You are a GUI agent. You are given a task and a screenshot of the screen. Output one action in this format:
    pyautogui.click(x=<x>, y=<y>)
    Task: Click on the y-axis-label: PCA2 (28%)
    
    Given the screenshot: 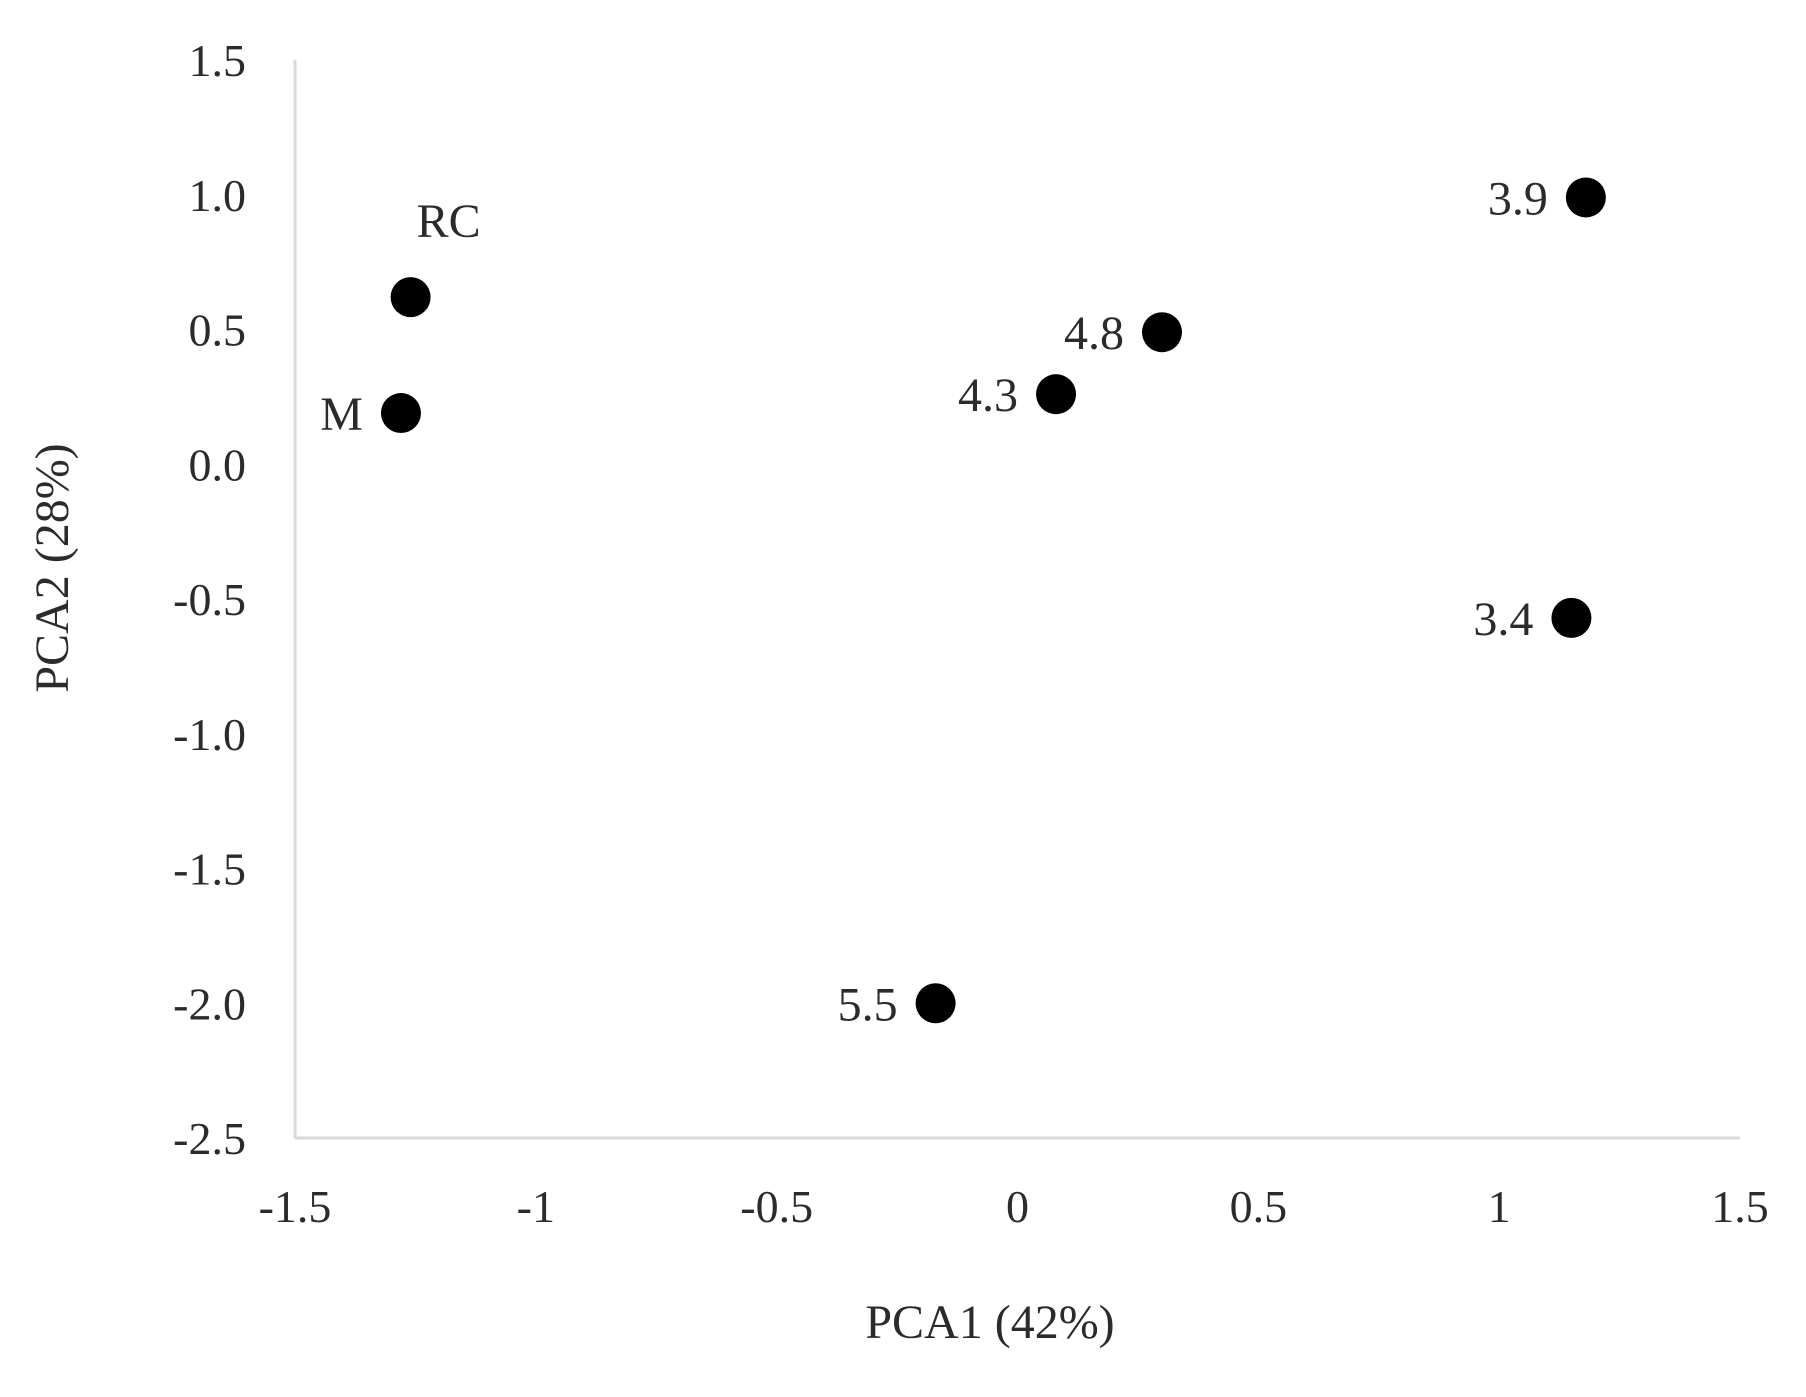 What is the action you would take?
    pyautogui.click(x=52, y=567)
    